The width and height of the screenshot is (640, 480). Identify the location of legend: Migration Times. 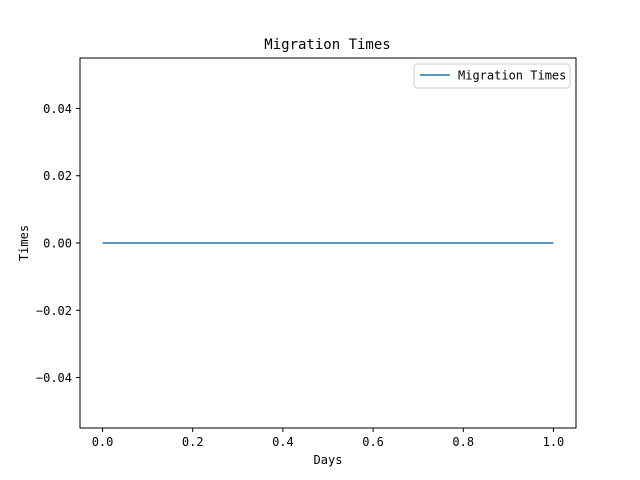
(492, 76).